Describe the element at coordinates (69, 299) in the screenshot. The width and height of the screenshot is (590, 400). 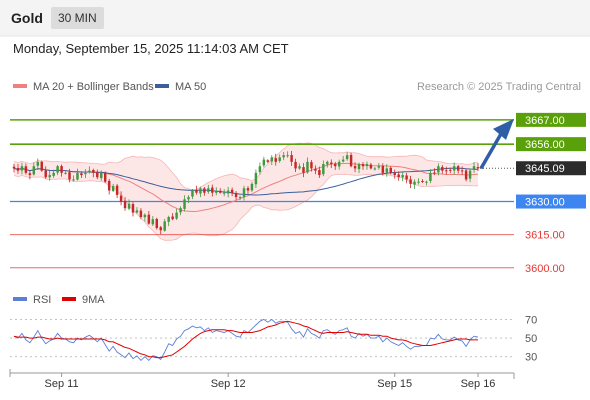
I see `legend-swatch-9ma` at that location.